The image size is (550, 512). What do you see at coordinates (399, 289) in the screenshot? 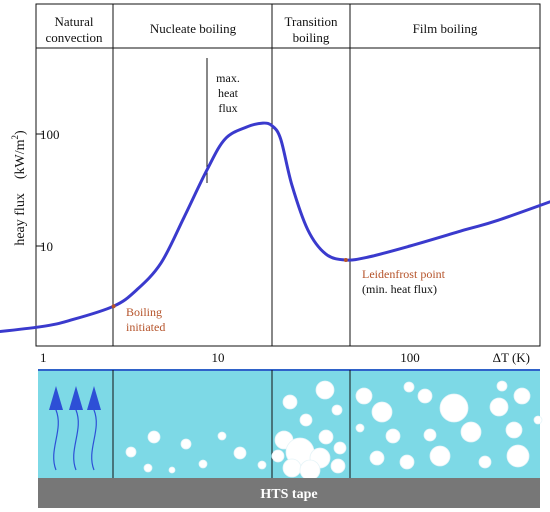
I see `annotation-leidenfrost-sub: (min. heat flux)` at bounding box center [399, 289].